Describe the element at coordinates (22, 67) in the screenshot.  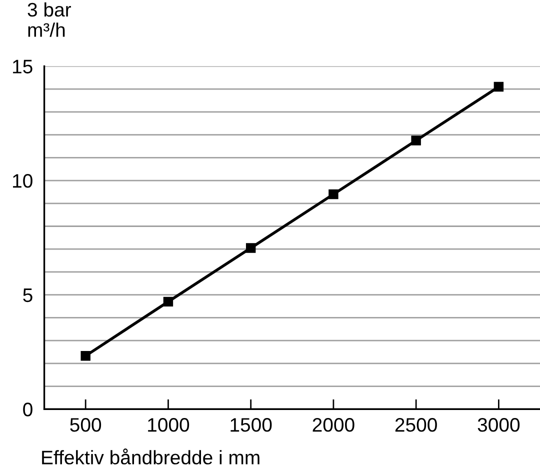
I see `y-tick-label: 15` at that location.